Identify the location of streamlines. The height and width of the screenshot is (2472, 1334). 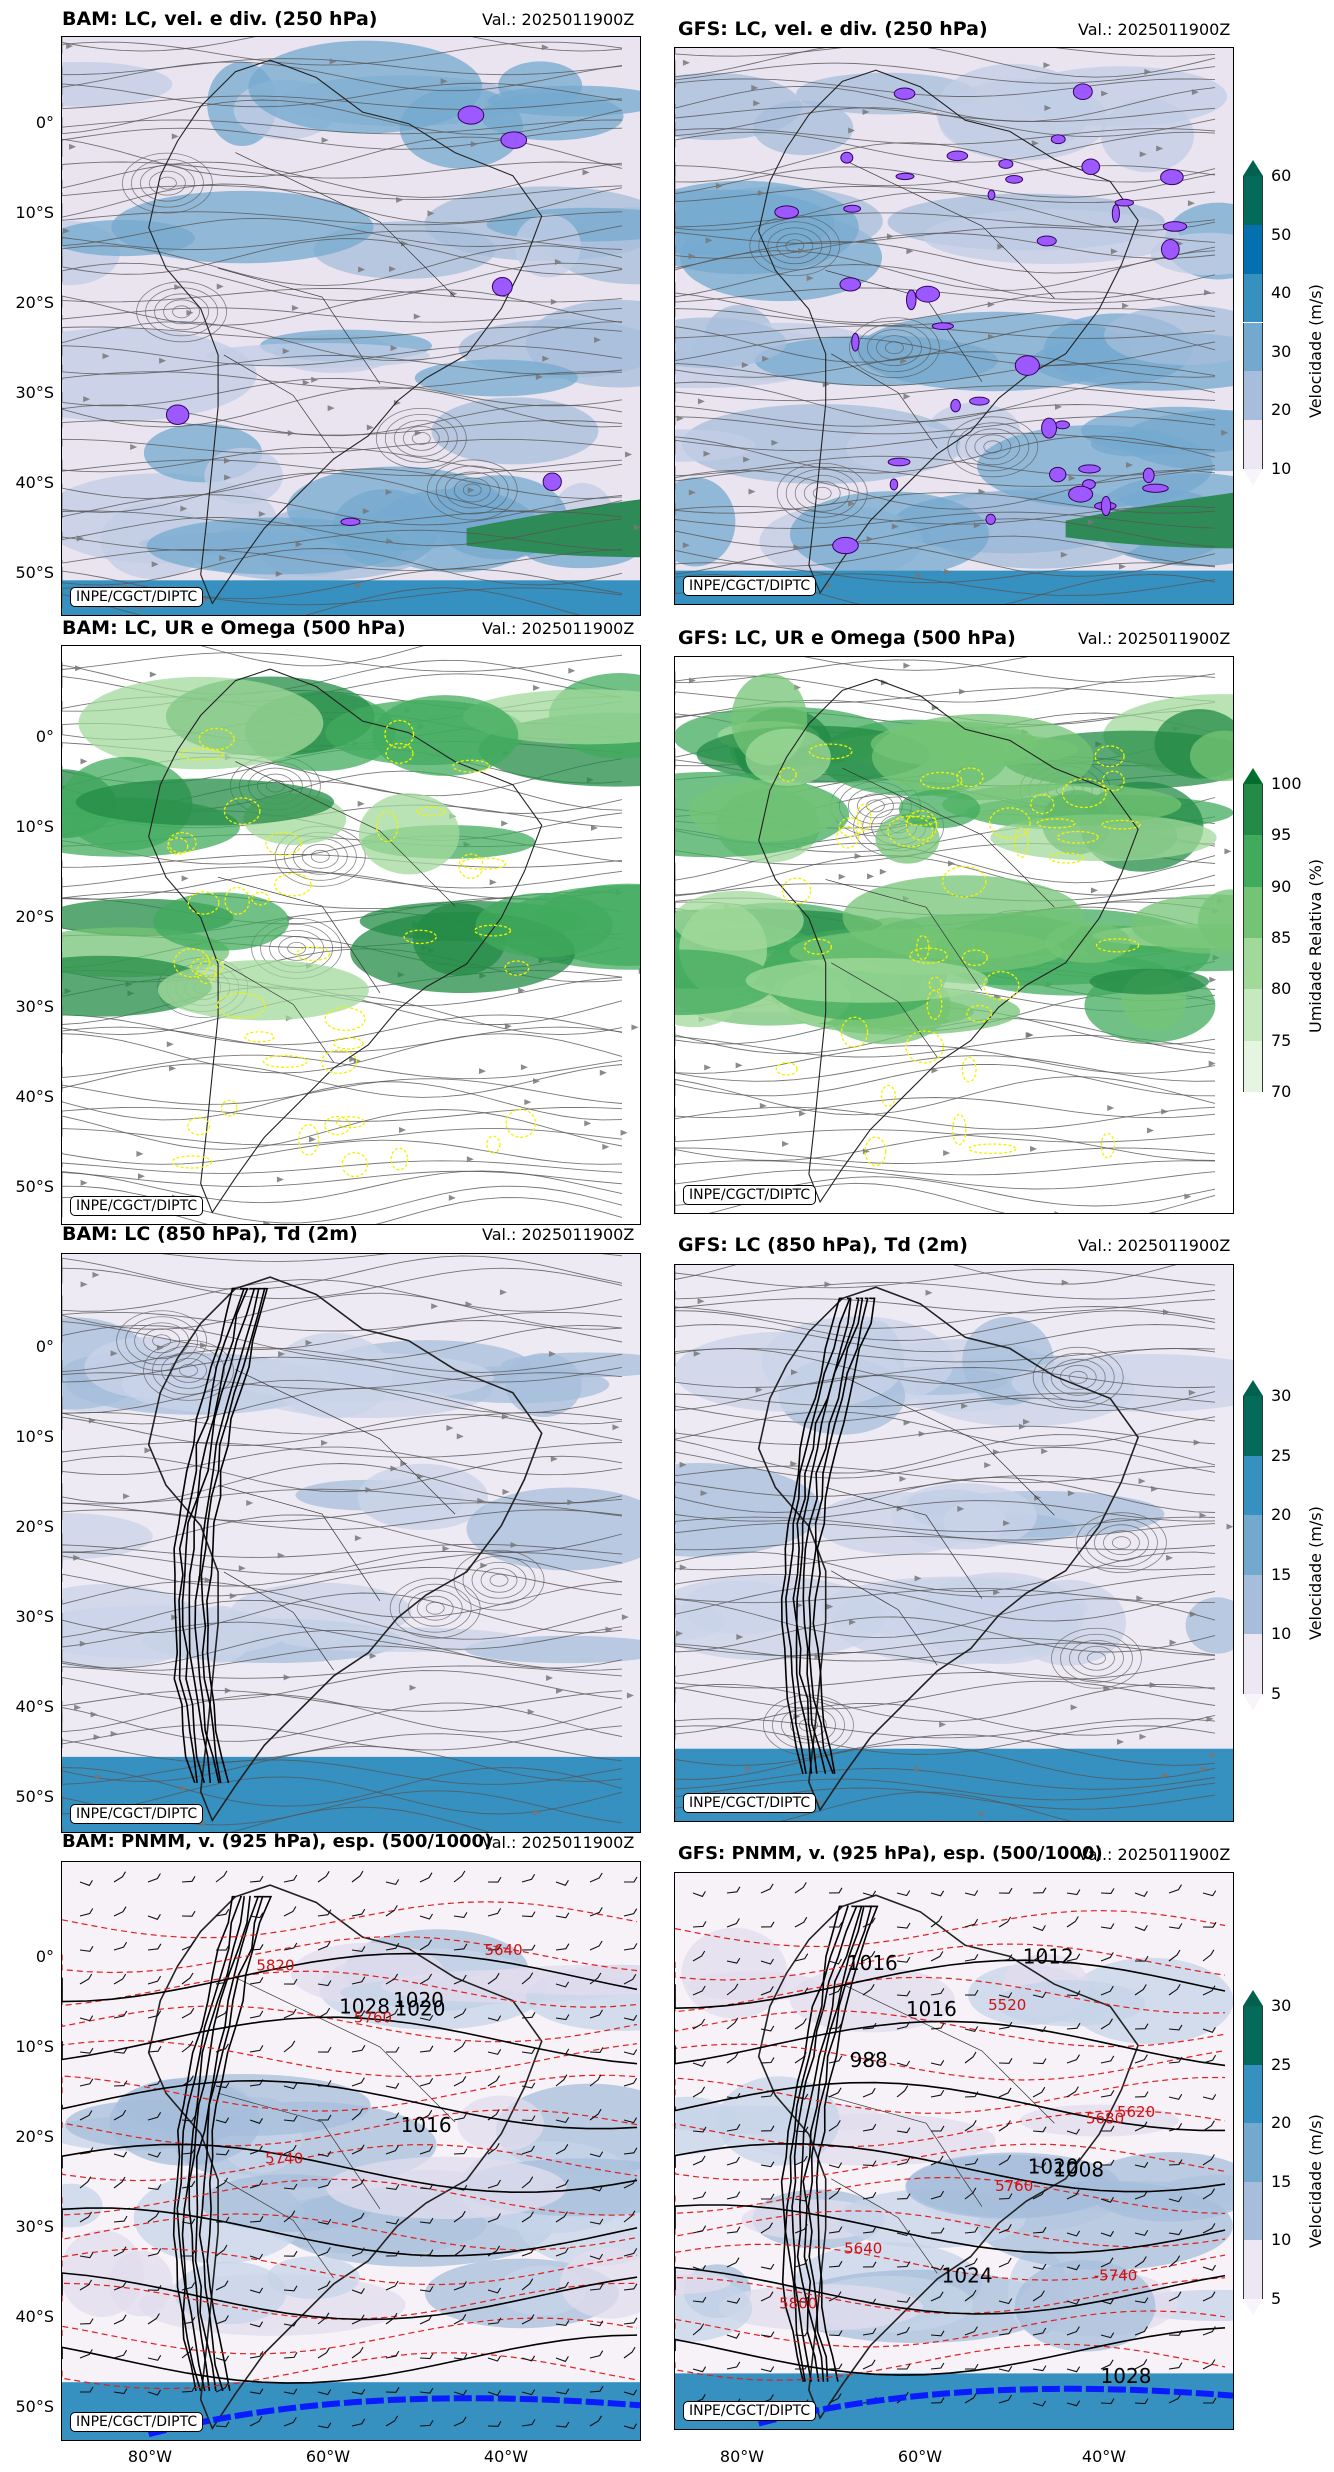
(954, 1543).